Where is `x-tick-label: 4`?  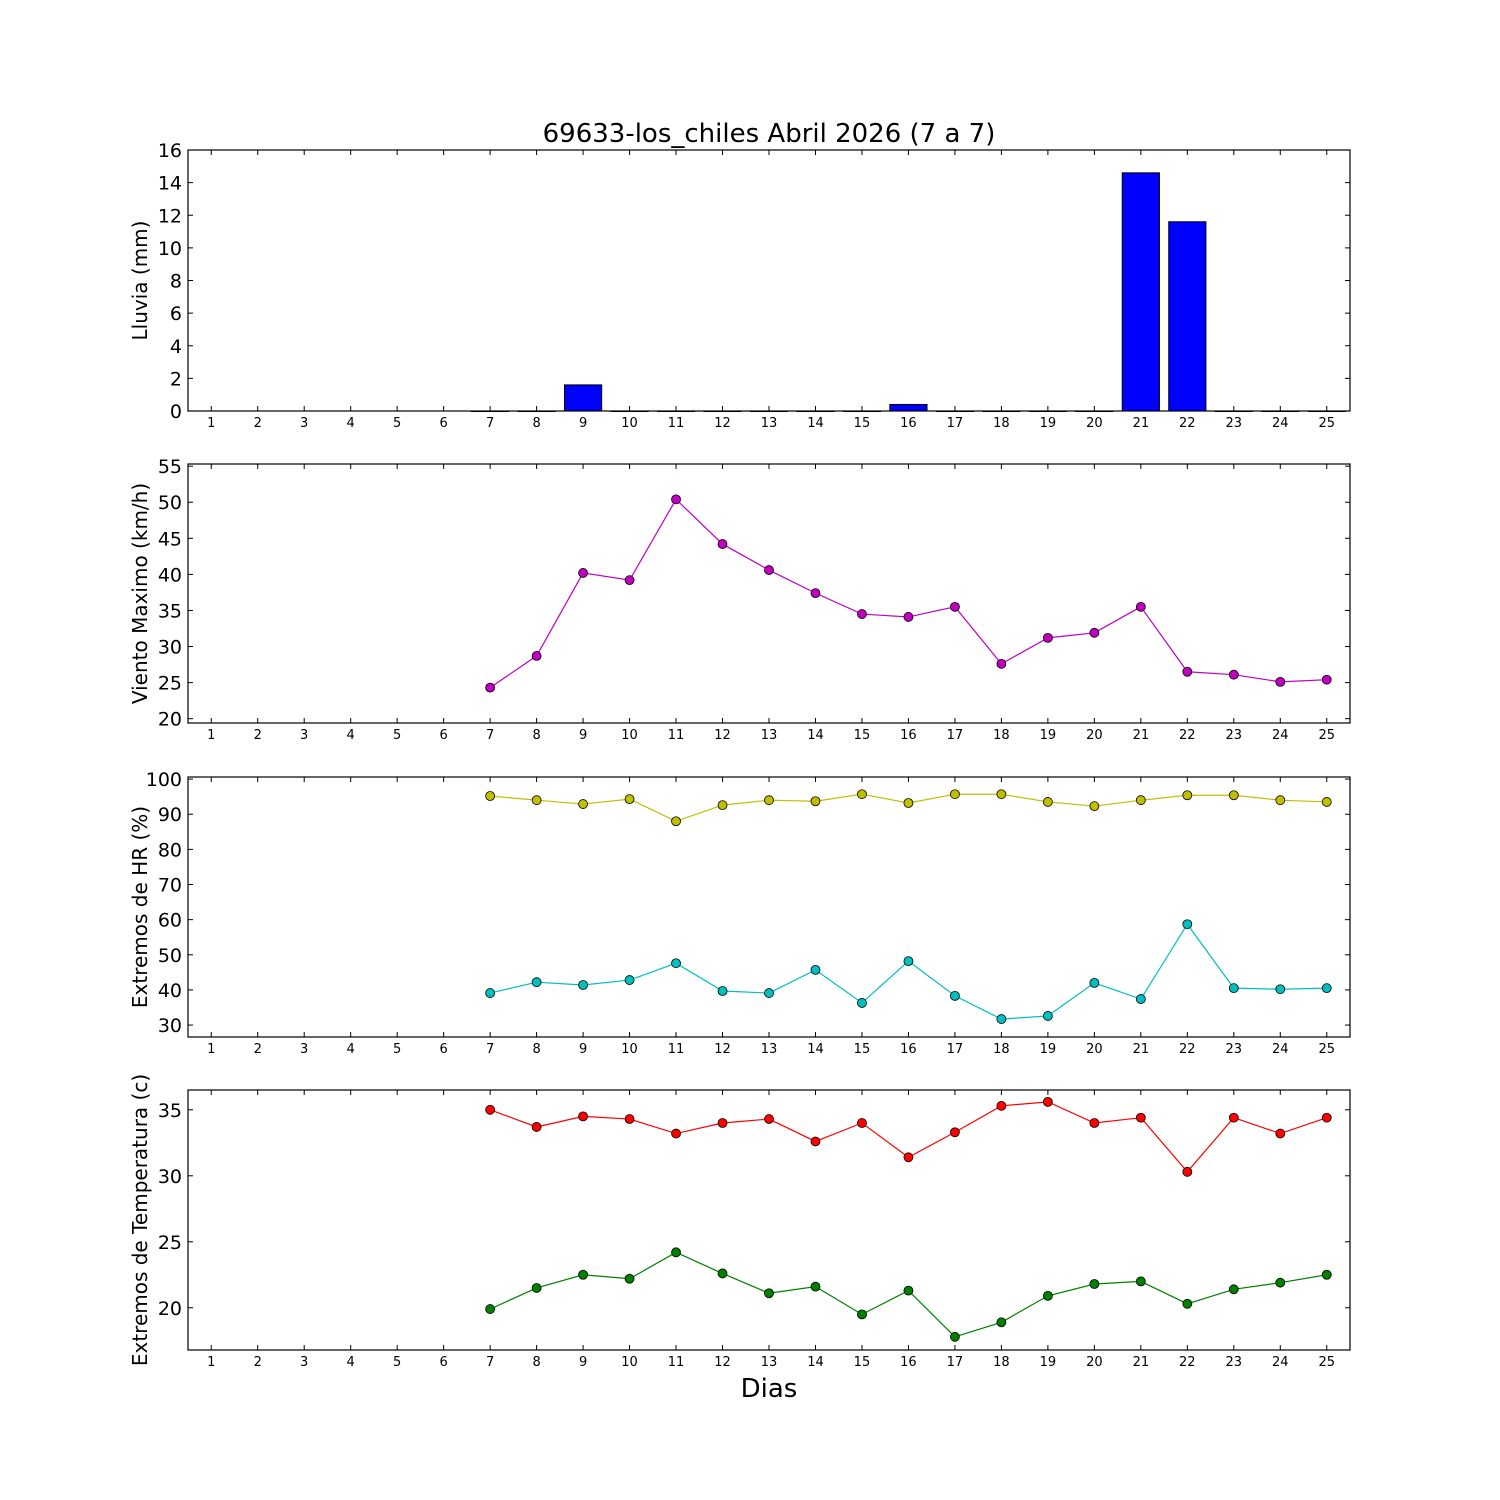
x-tick-label: 4 is located at coordinates (351, 735).